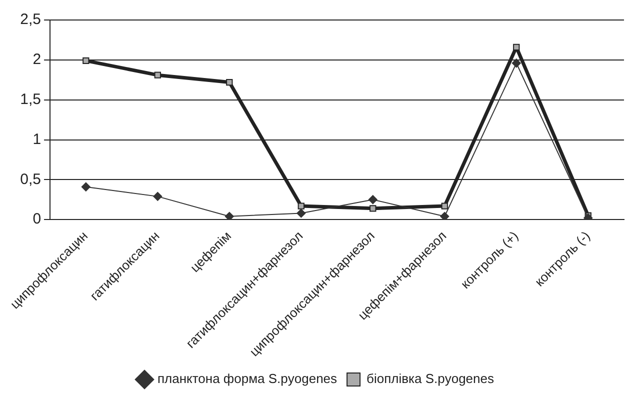 This screenshot has width=642, height=404. I want to click on y-tick-label: 2,5, so click(31, 19).